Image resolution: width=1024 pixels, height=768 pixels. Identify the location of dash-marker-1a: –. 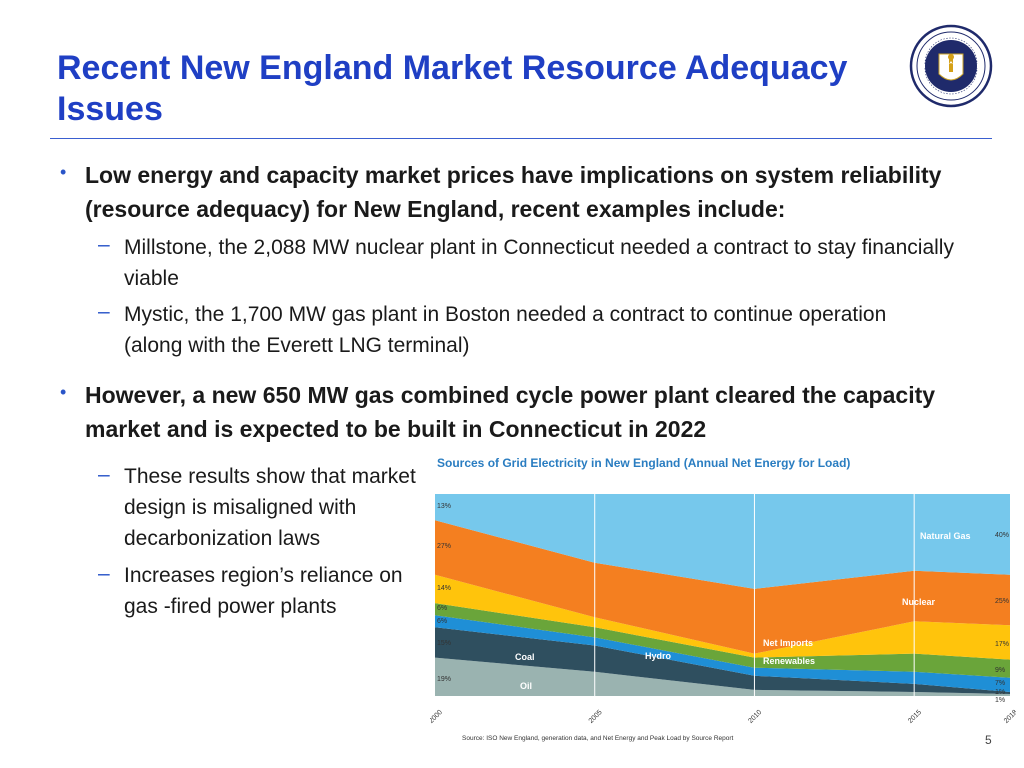
(104, 244).